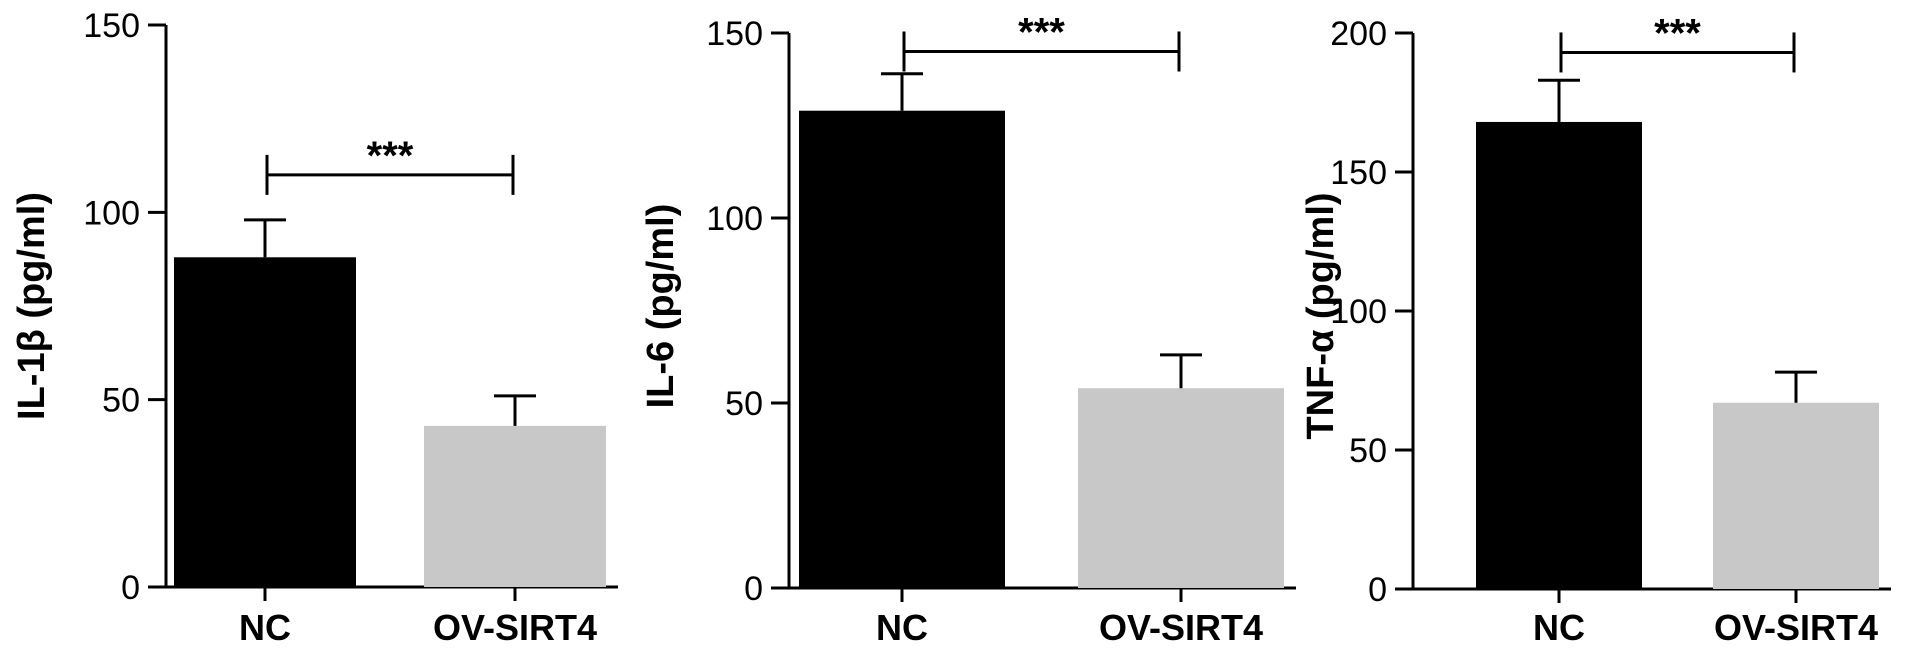 Image resolution: width=1913 pixels, height=663 pixels. I want to click on y-axis-title: IL-6 (pg/ml), so click(661, 306).